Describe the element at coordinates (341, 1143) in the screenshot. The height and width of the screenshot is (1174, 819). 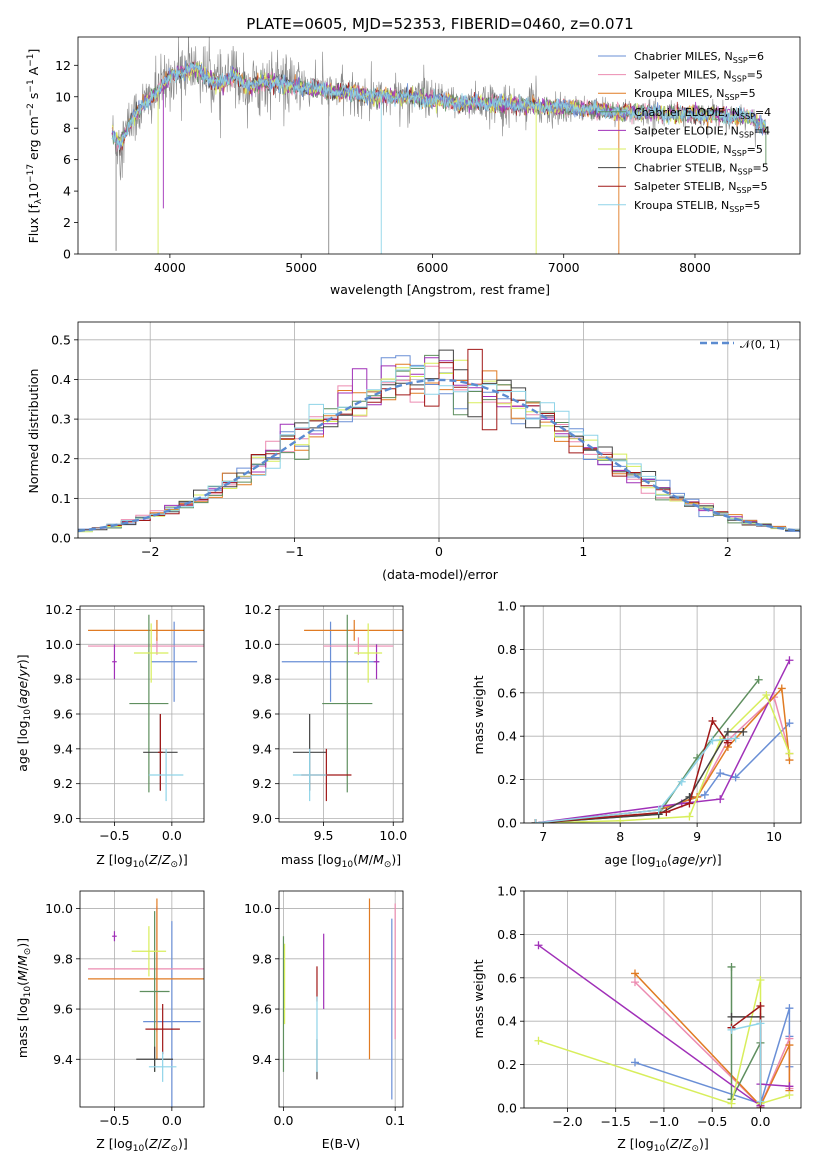
I see `mass-vs-ebv-xlabel: E(B-V)` at that location.